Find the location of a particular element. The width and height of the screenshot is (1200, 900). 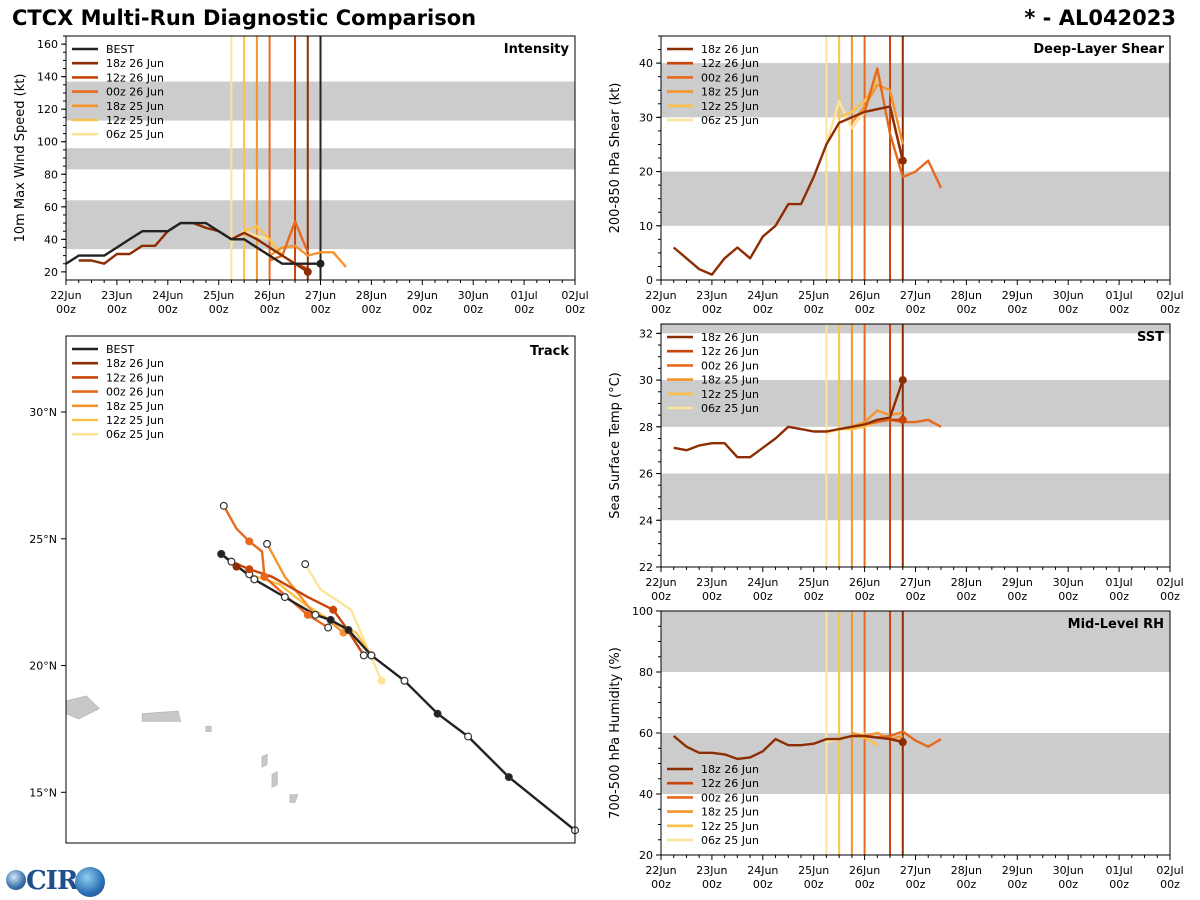

y-tick-label: 120 is located at coordinates (47, 109).